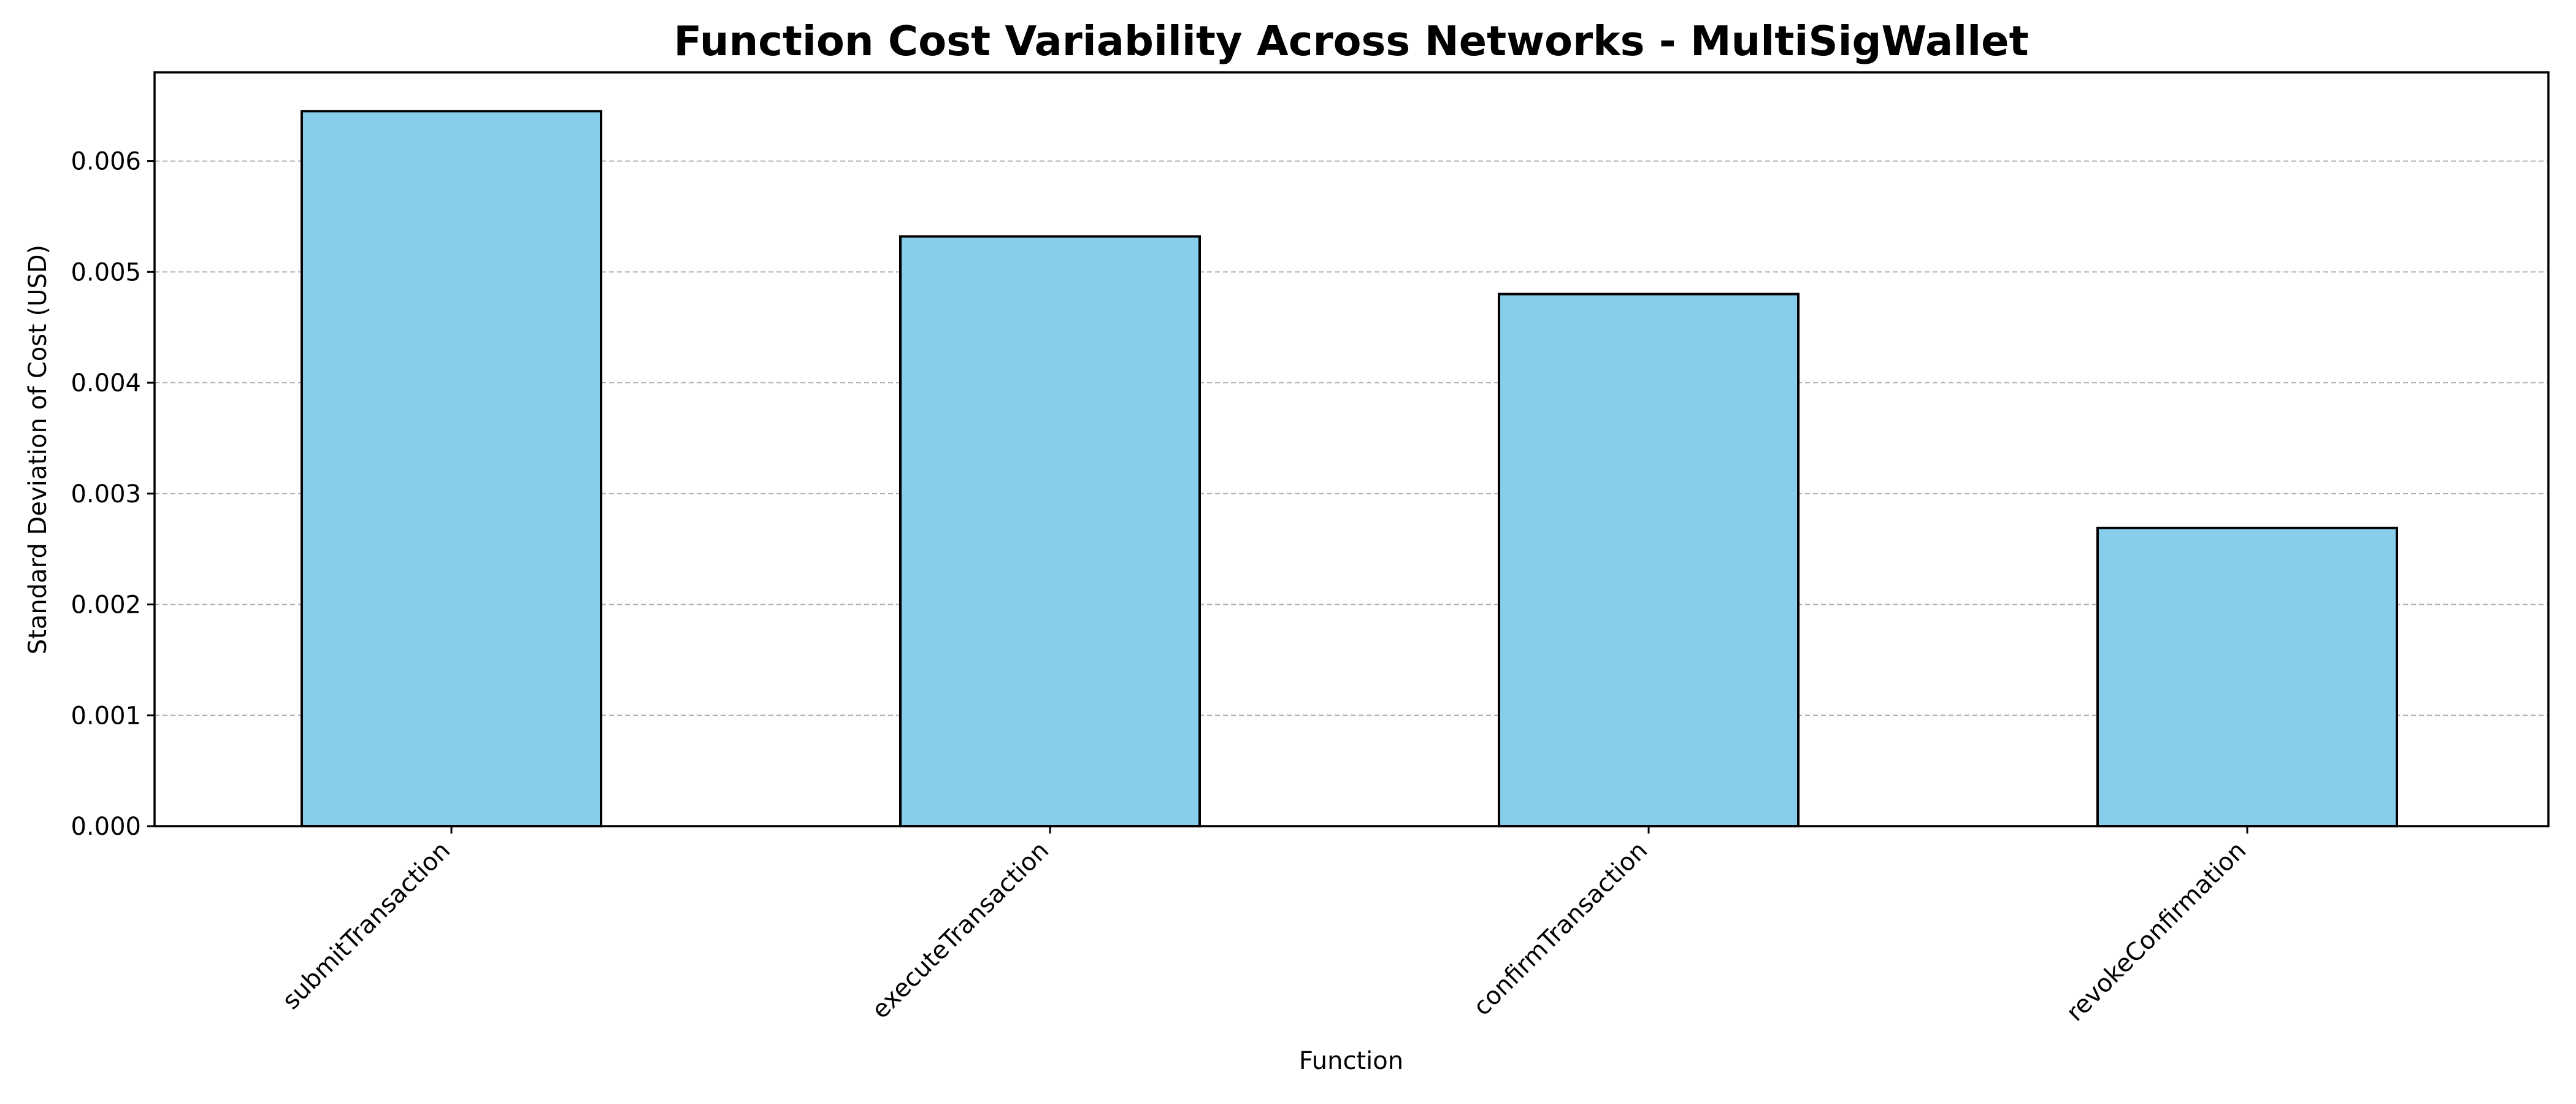 The width and height of the screenshot is (2576, 1104). I want to click on y-tick-label: 0.005, so click(106, 272).